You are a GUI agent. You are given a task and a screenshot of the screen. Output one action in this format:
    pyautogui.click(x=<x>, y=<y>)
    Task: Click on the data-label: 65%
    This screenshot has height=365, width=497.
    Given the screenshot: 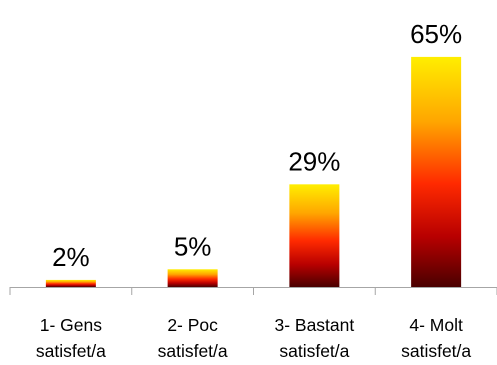 What is the action you would take?
    pyautogui.click(x=436, y=34)
    